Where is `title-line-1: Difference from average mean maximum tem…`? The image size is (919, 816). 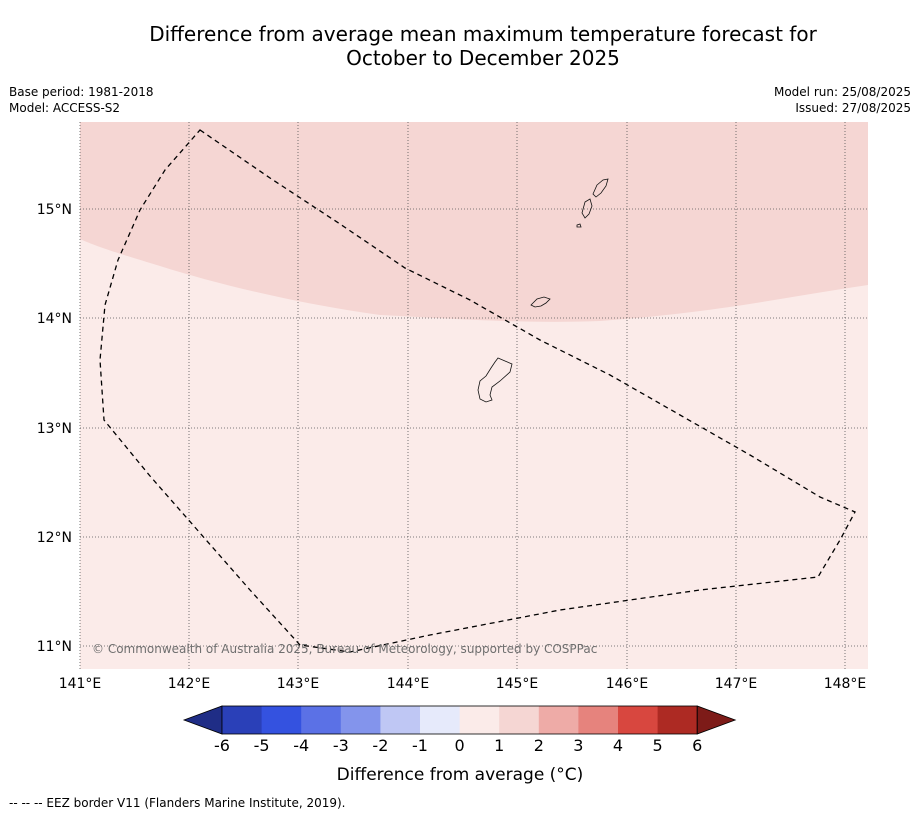 title-line-1: Difference from average mean maximum tem… is located at coordinates (483, 34).